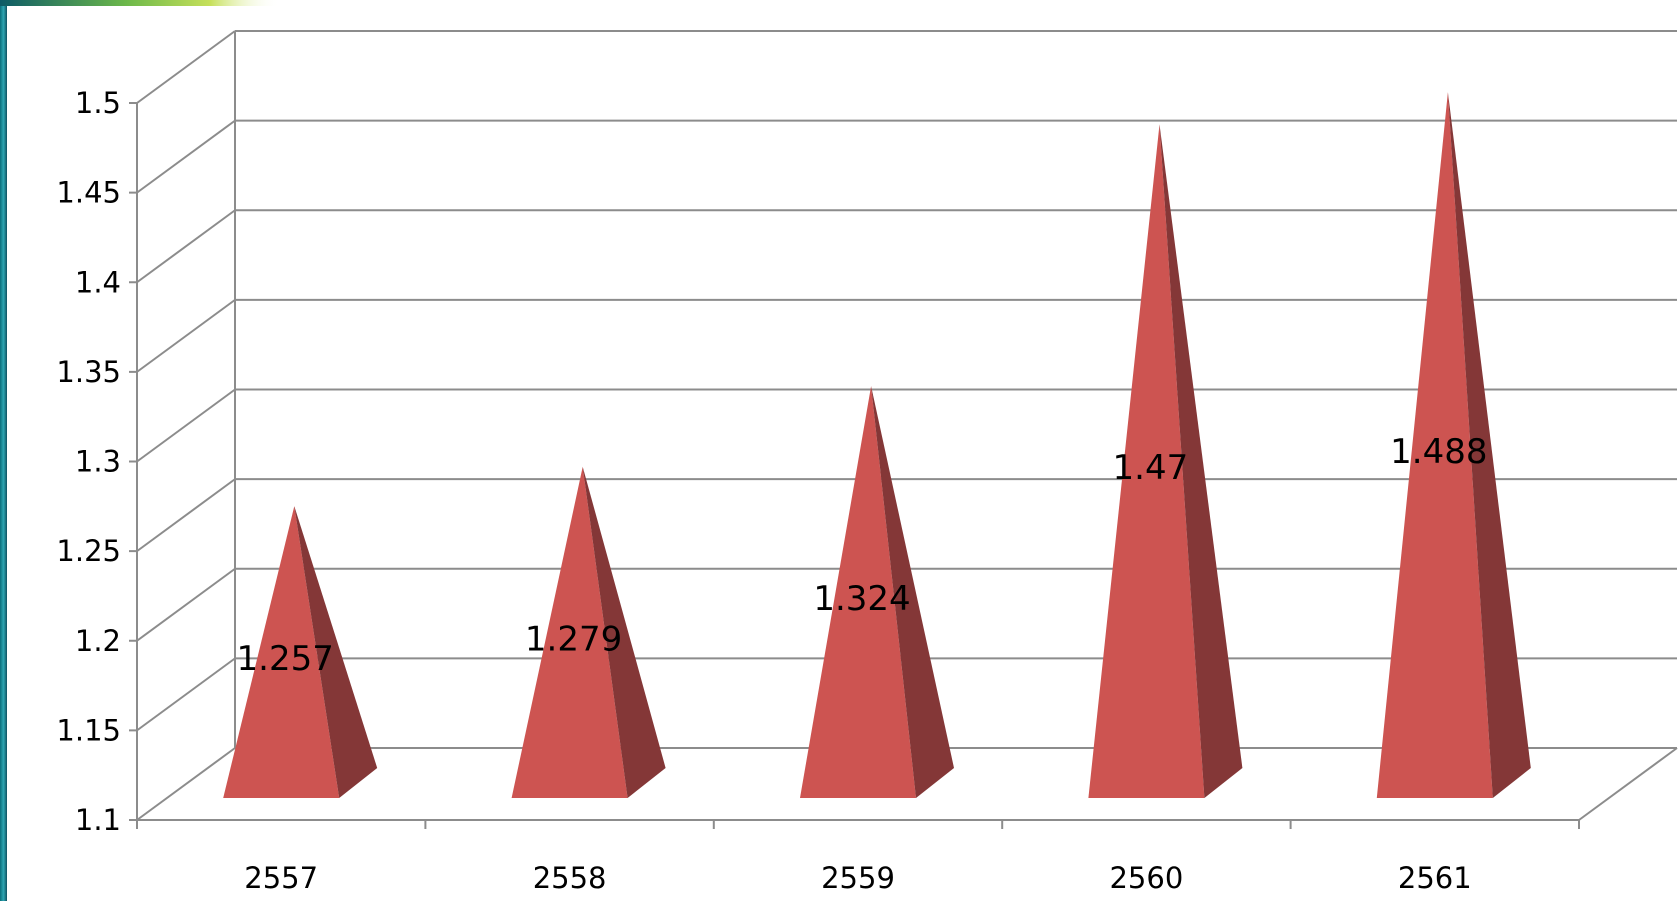  What do you see at coordinates (861, 599) in the screenshot?
I see `data-label: 1.324` at bounding box center [861, 599].